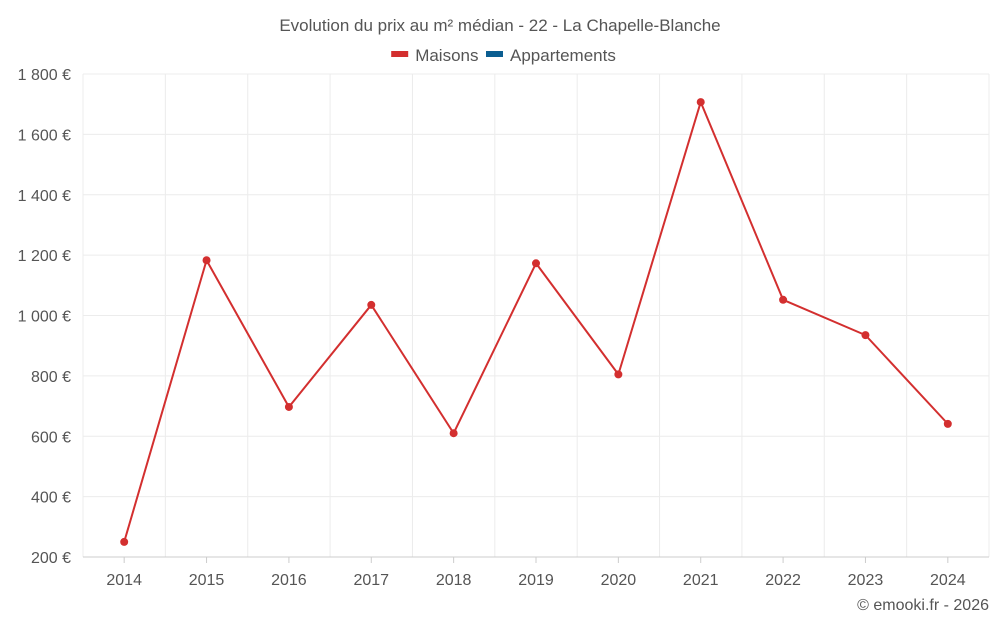 The image size is (1000, 630). I want to click on x-tick-label: 2017, so click(371, 580).